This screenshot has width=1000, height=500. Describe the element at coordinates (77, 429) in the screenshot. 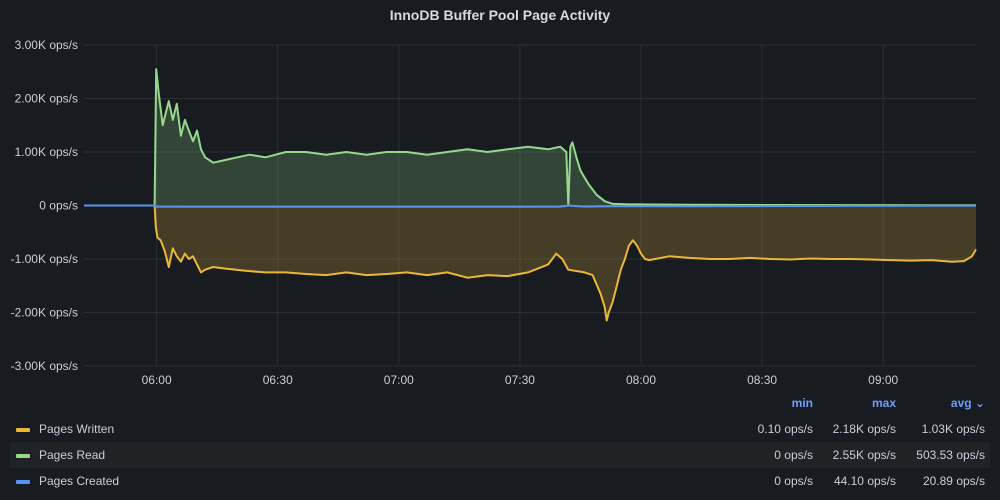

I see `legend-series-name: Pages Written` at that location.